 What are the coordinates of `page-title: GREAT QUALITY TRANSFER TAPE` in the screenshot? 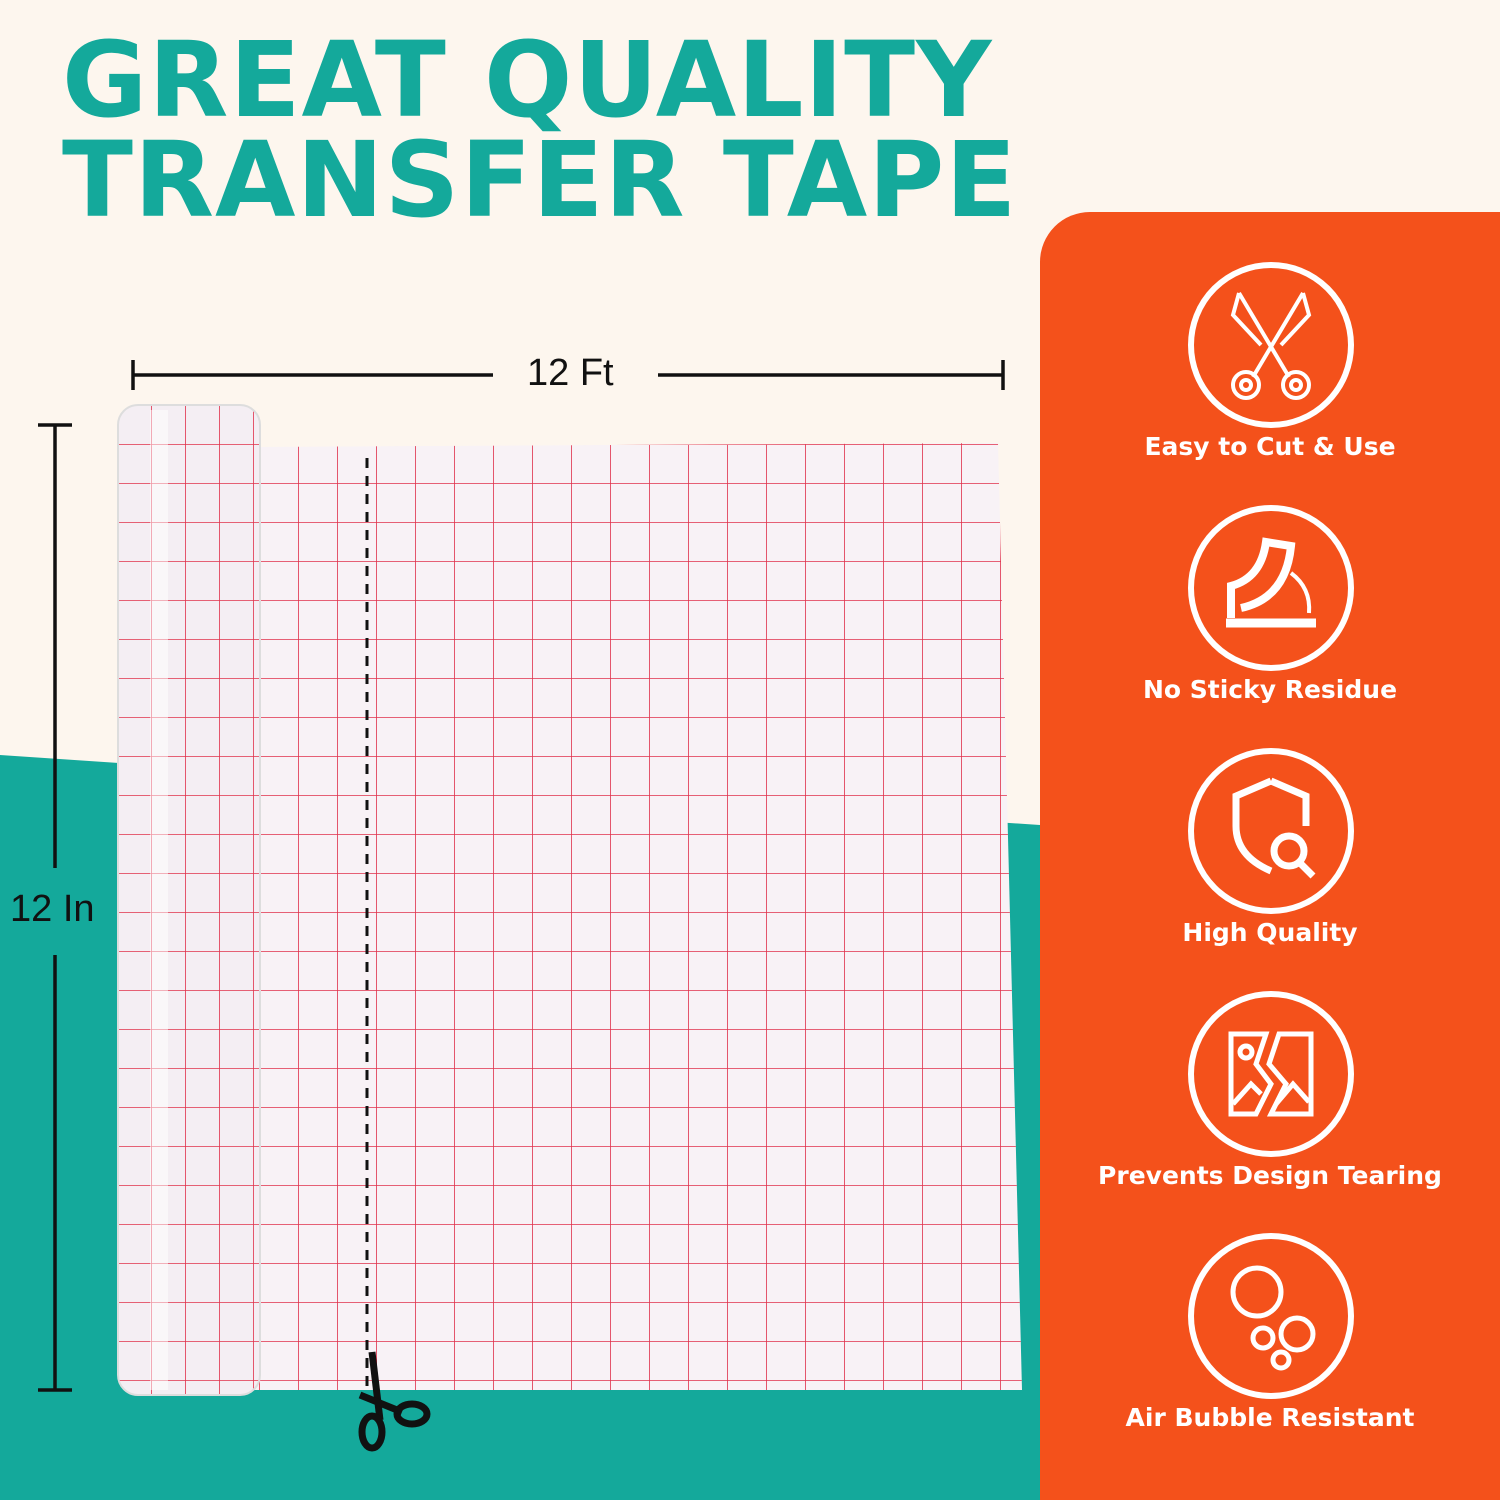 It's located at (540, 130).